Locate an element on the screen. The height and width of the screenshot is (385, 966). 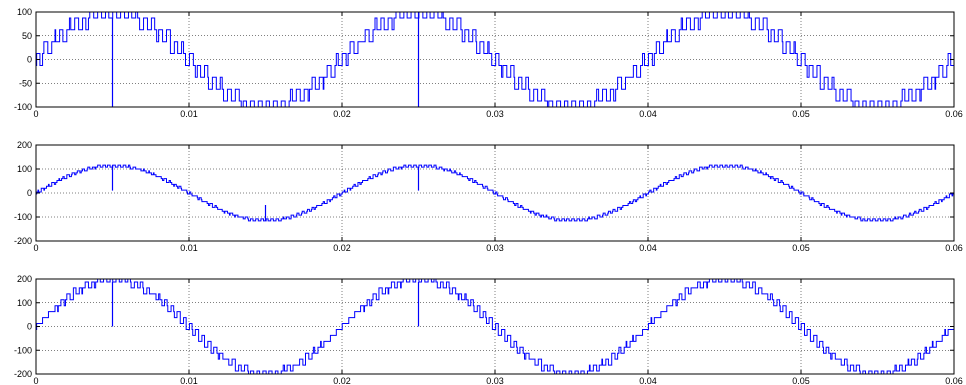
y-tick-label: 50 is located at coordinates (27, 36).